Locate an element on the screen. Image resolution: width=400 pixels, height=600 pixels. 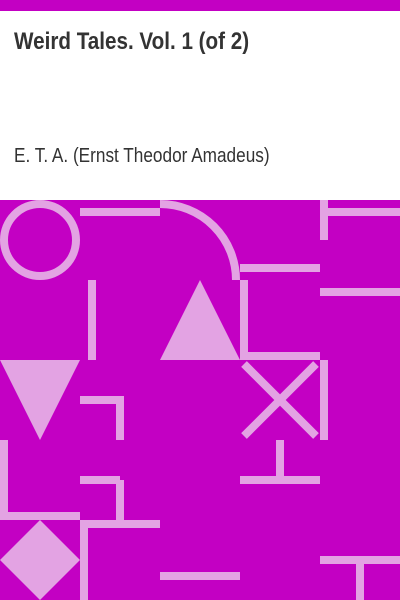
top-accent-bar is located at coordinates (200, 5).